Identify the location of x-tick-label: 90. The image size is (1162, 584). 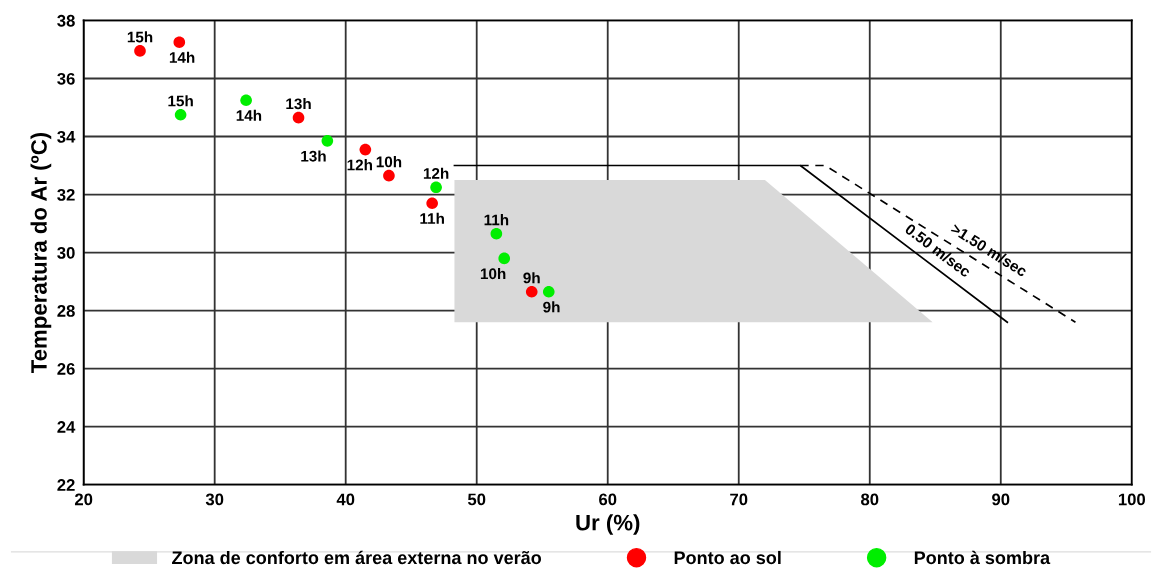
(1001, 499).